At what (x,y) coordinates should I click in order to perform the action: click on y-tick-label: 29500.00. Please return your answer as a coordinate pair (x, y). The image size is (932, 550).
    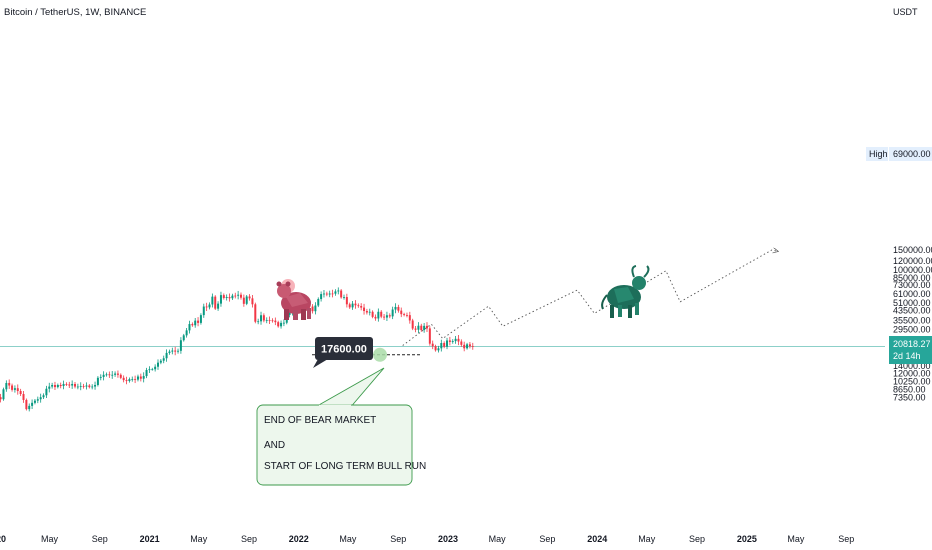
    Looking at the image, I should click on (912, 330).